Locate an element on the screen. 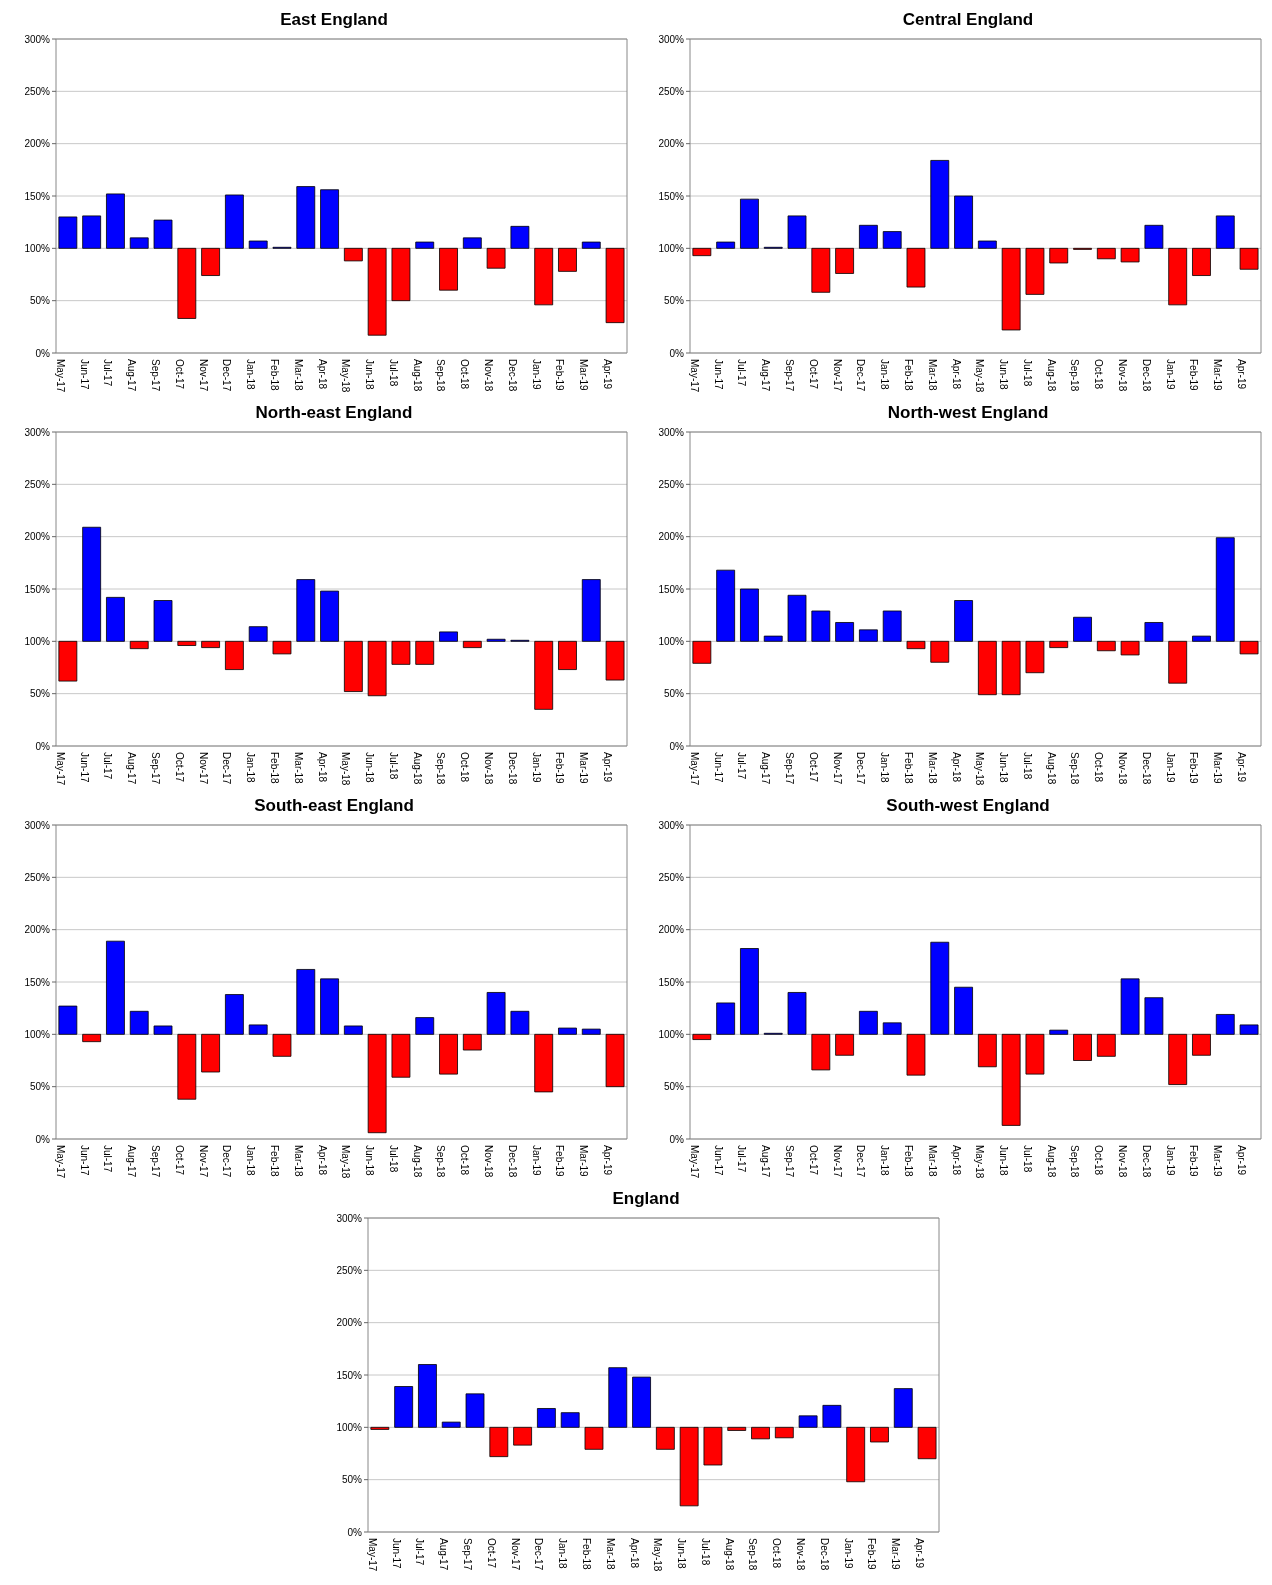  y-tick-label: 100% is located at coordinates (37, 248).